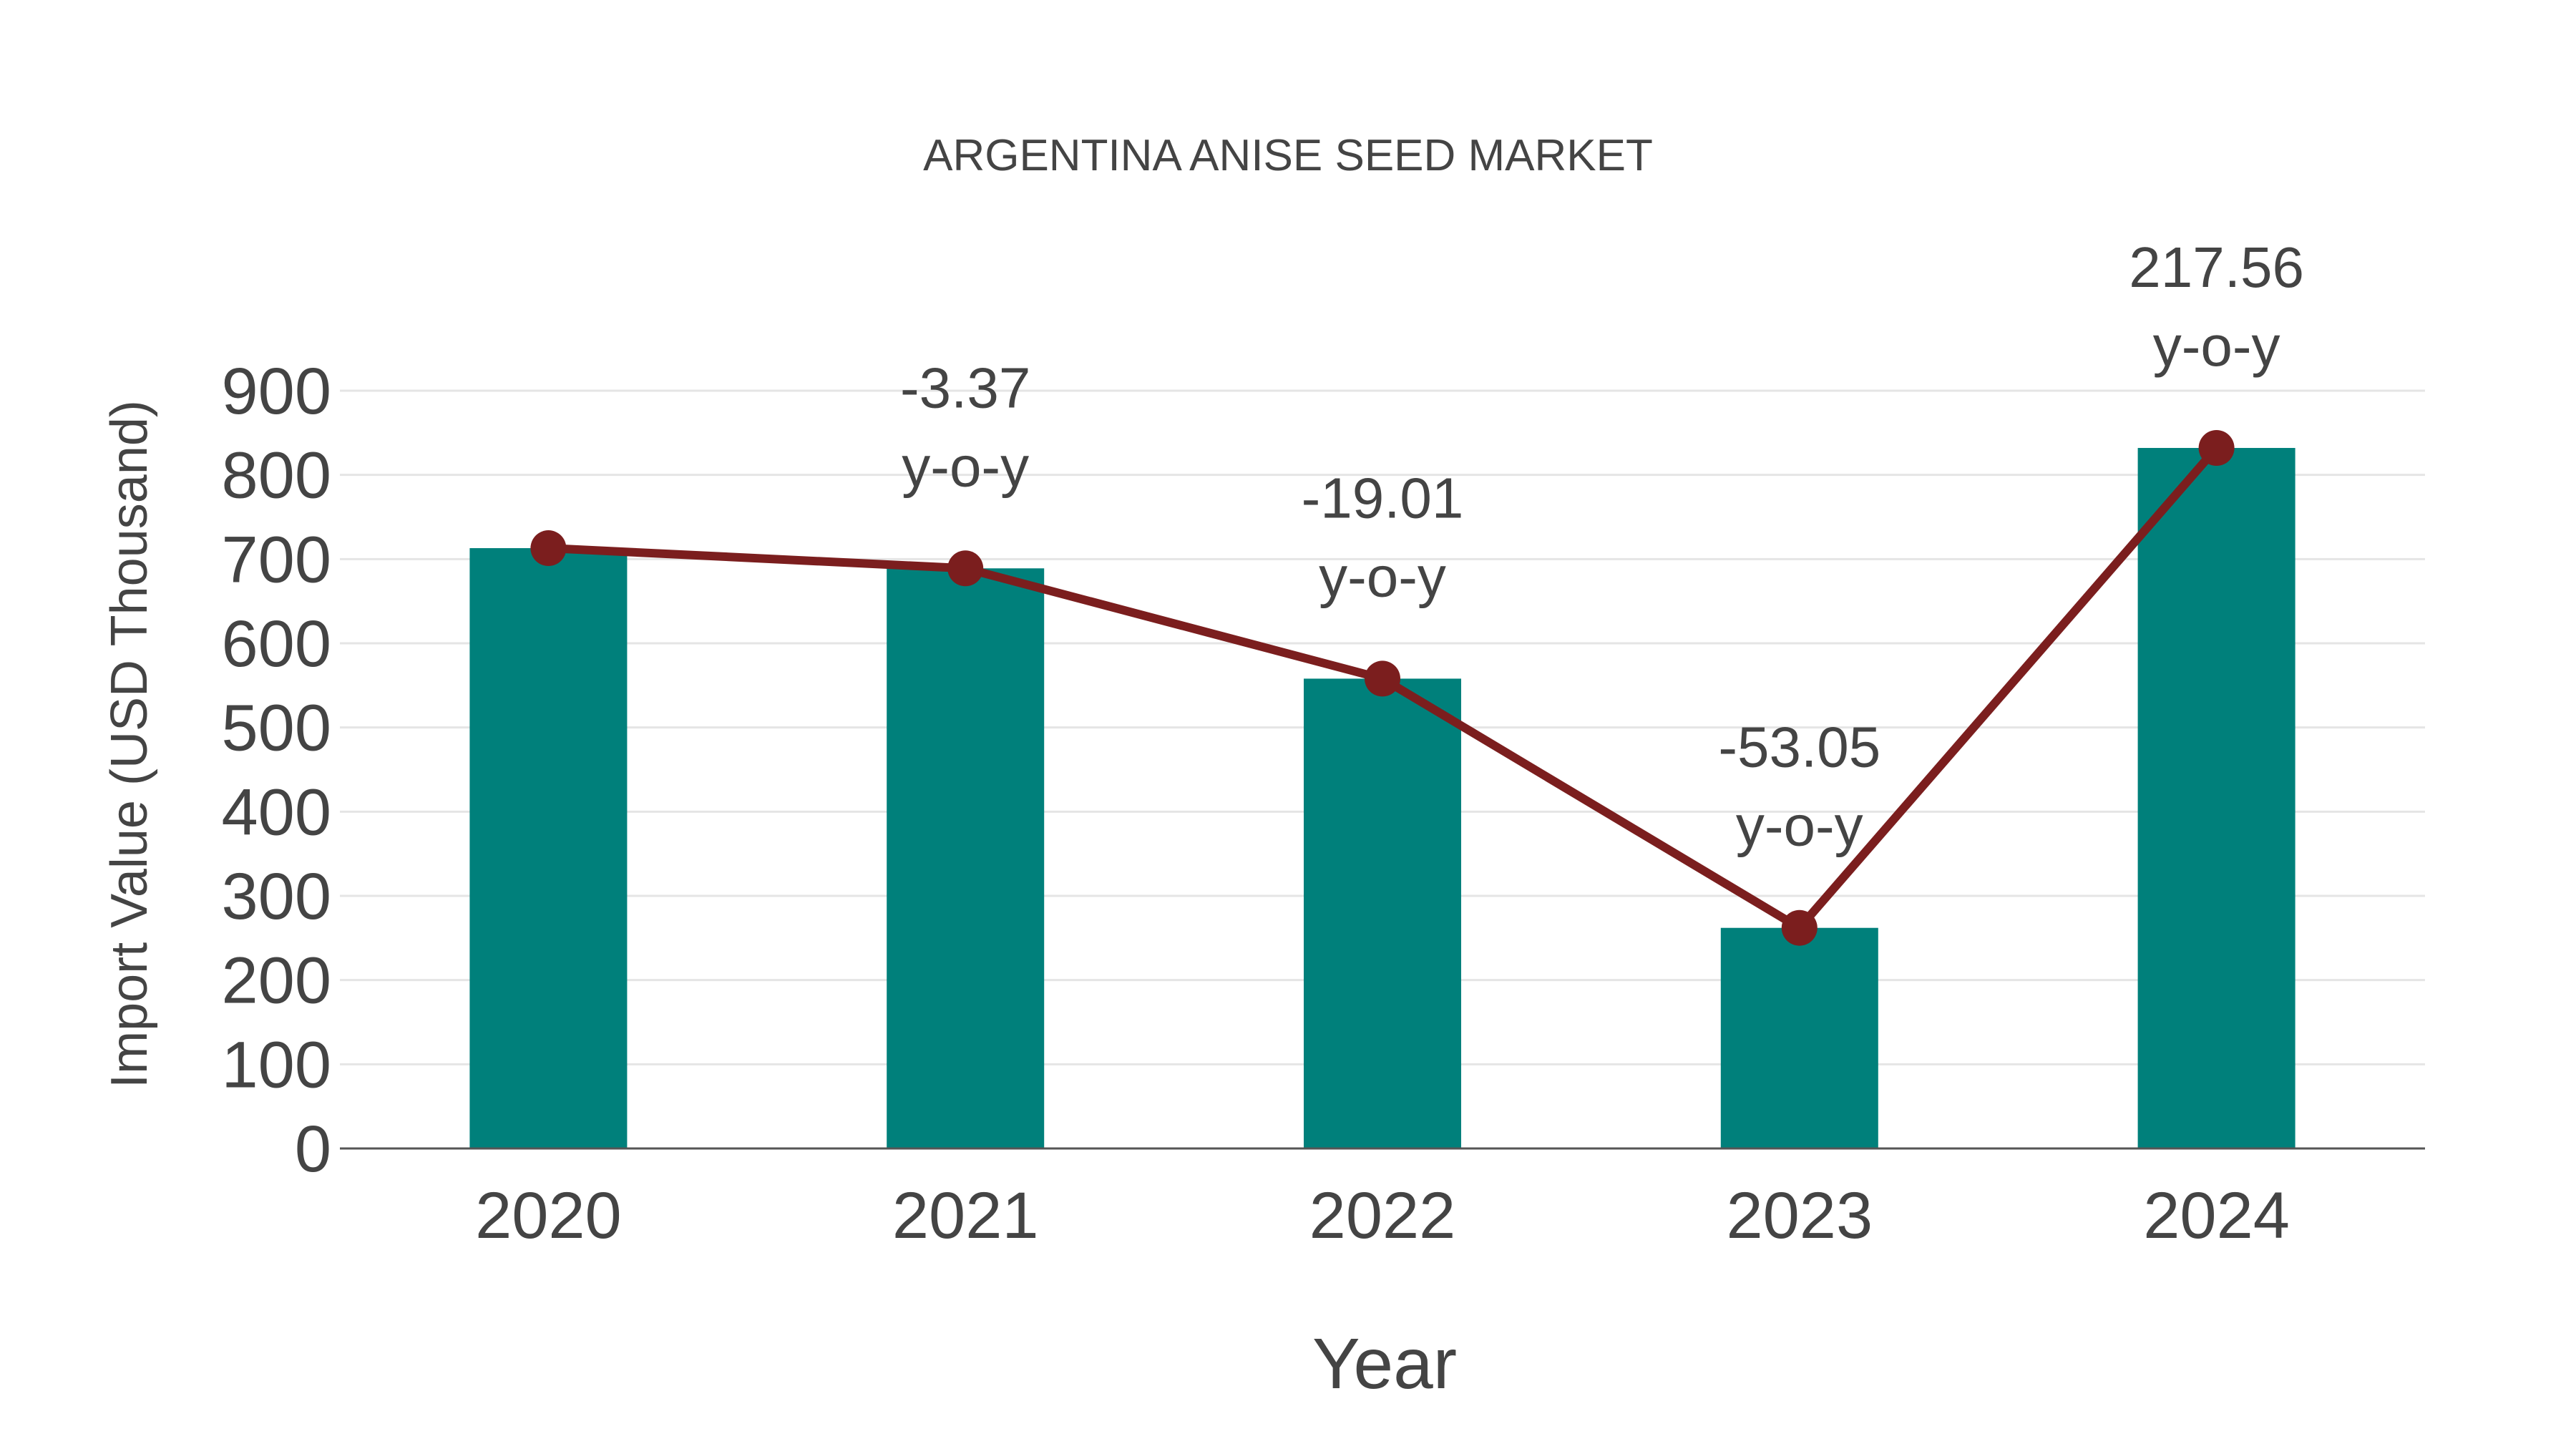 This screenshot has width=2576, height=1449. I want to click on y-tick-label: 700, so click(277, 559).